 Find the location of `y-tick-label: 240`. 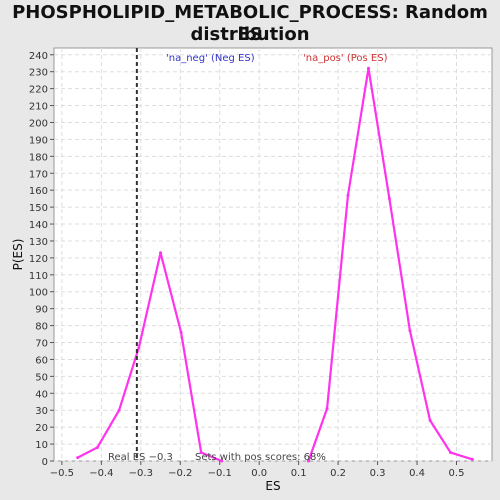

y-tick-label: 240 is located at coordinates (38, 56).